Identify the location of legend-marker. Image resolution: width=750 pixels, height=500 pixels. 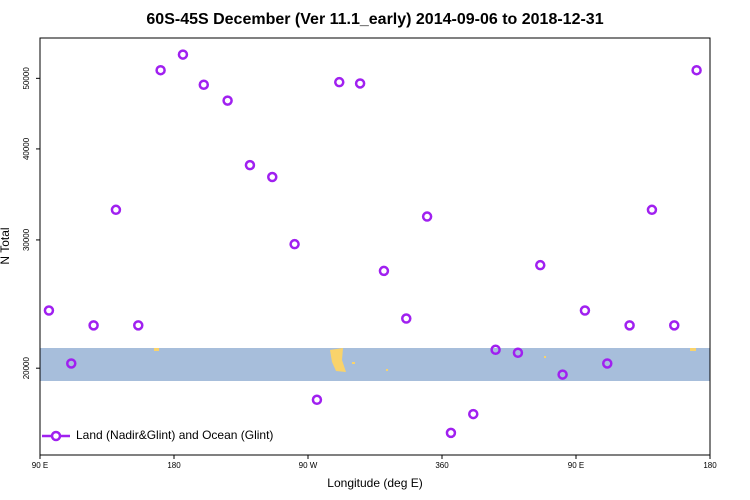
(56, 436).